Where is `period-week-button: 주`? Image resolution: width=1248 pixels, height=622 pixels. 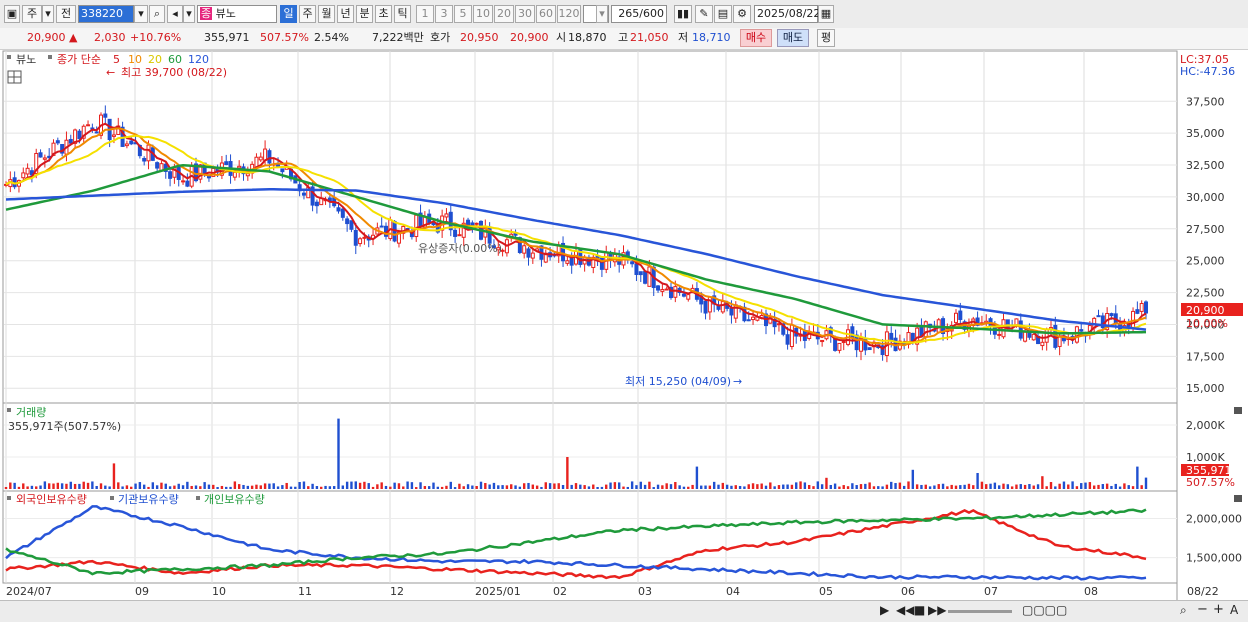
period-week-button: 주 is located at coordinates (307, 14).